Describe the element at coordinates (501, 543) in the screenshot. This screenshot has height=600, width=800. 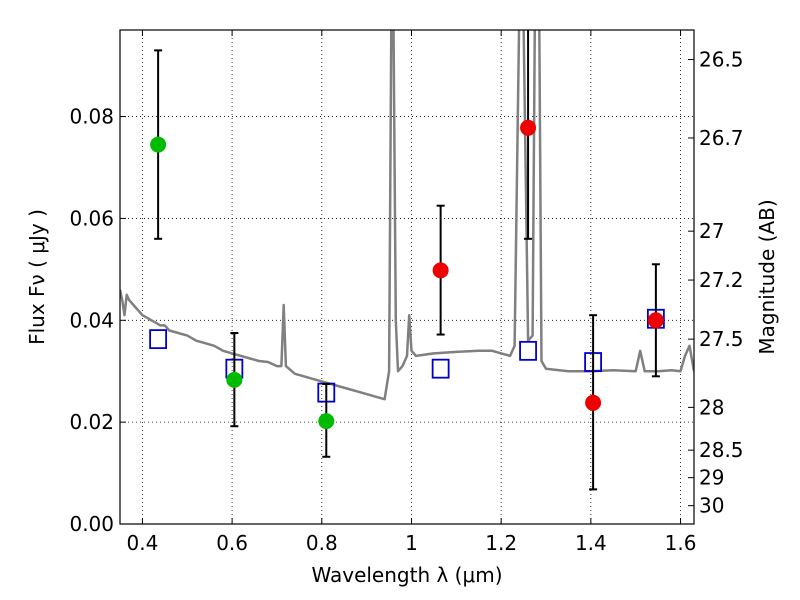
I see `x-tick-label: 1.2` at that location.